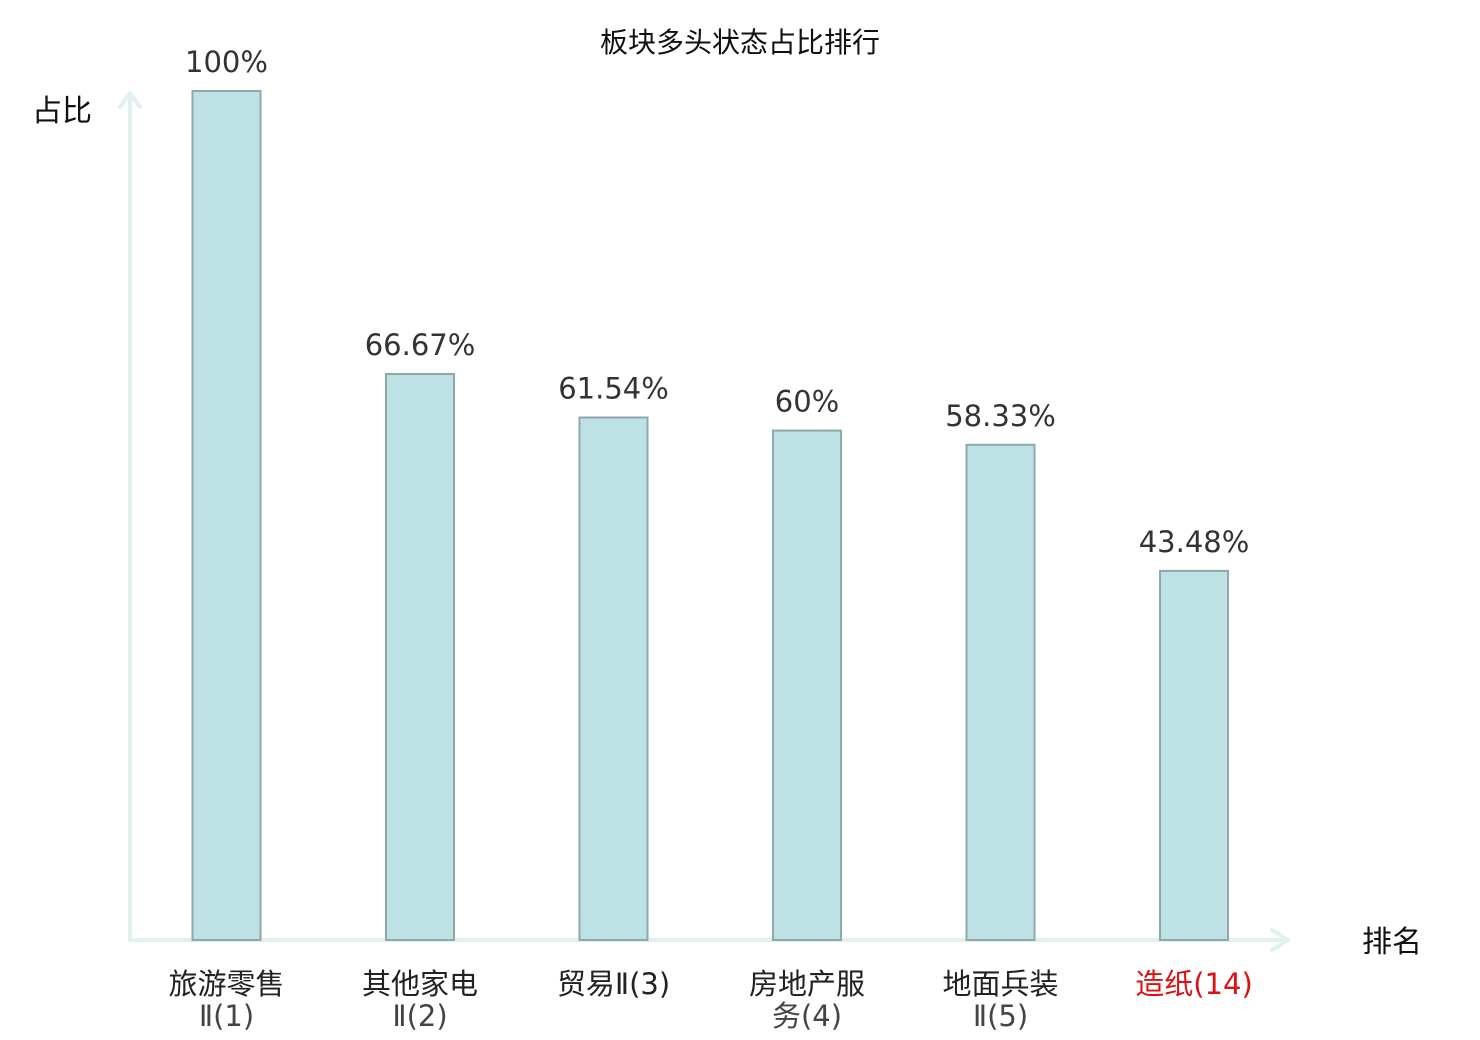  I want to click on x-axis-label: 排名, so click(1392, 942).